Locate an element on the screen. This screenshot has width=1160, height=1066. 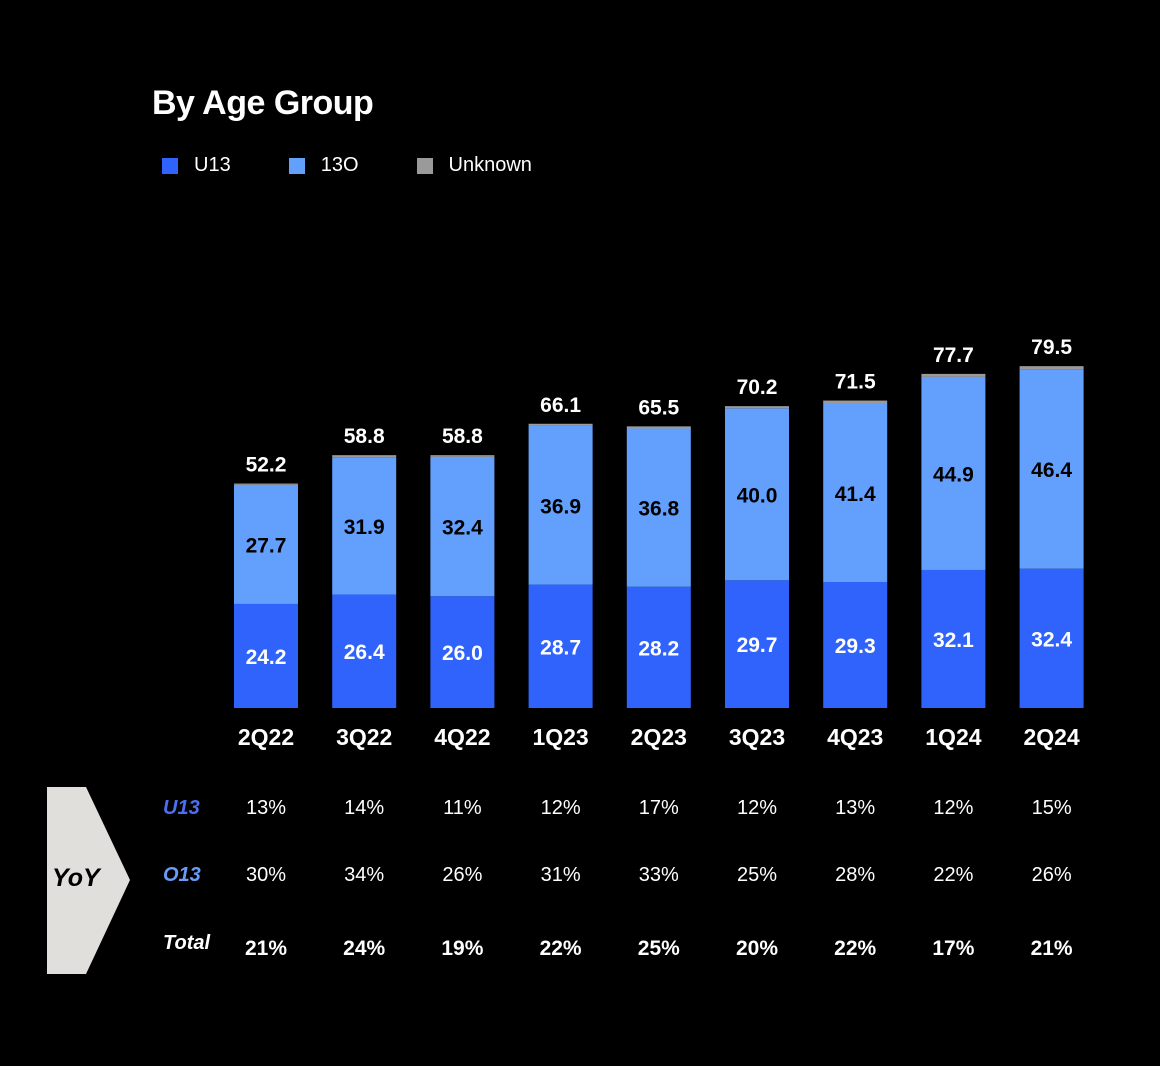
yoy-o13-4Q23: 28% is located at coordinates (855, 875).